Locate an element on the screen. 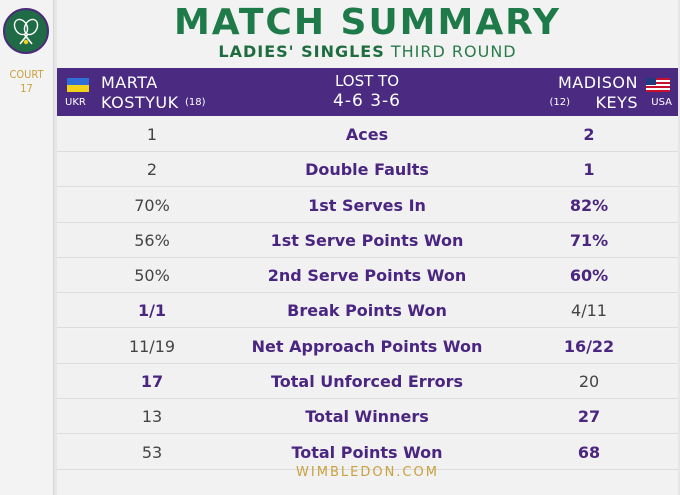  stat-label: Break Points Won is located at coordinates (367, 311).